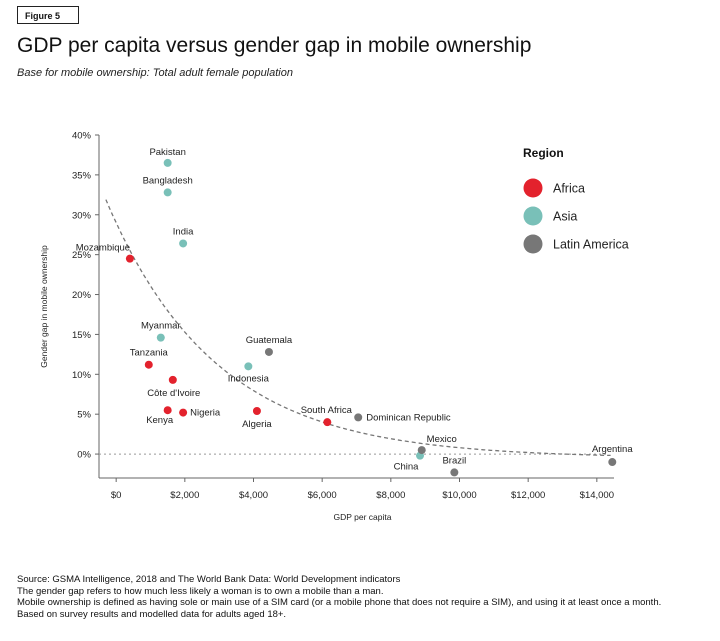 The height and width of the screenshot is (641, 720). Describe the element at coordinates (390, 495) in the screenshot. I see `x-tick-label: $8,000` at that location.